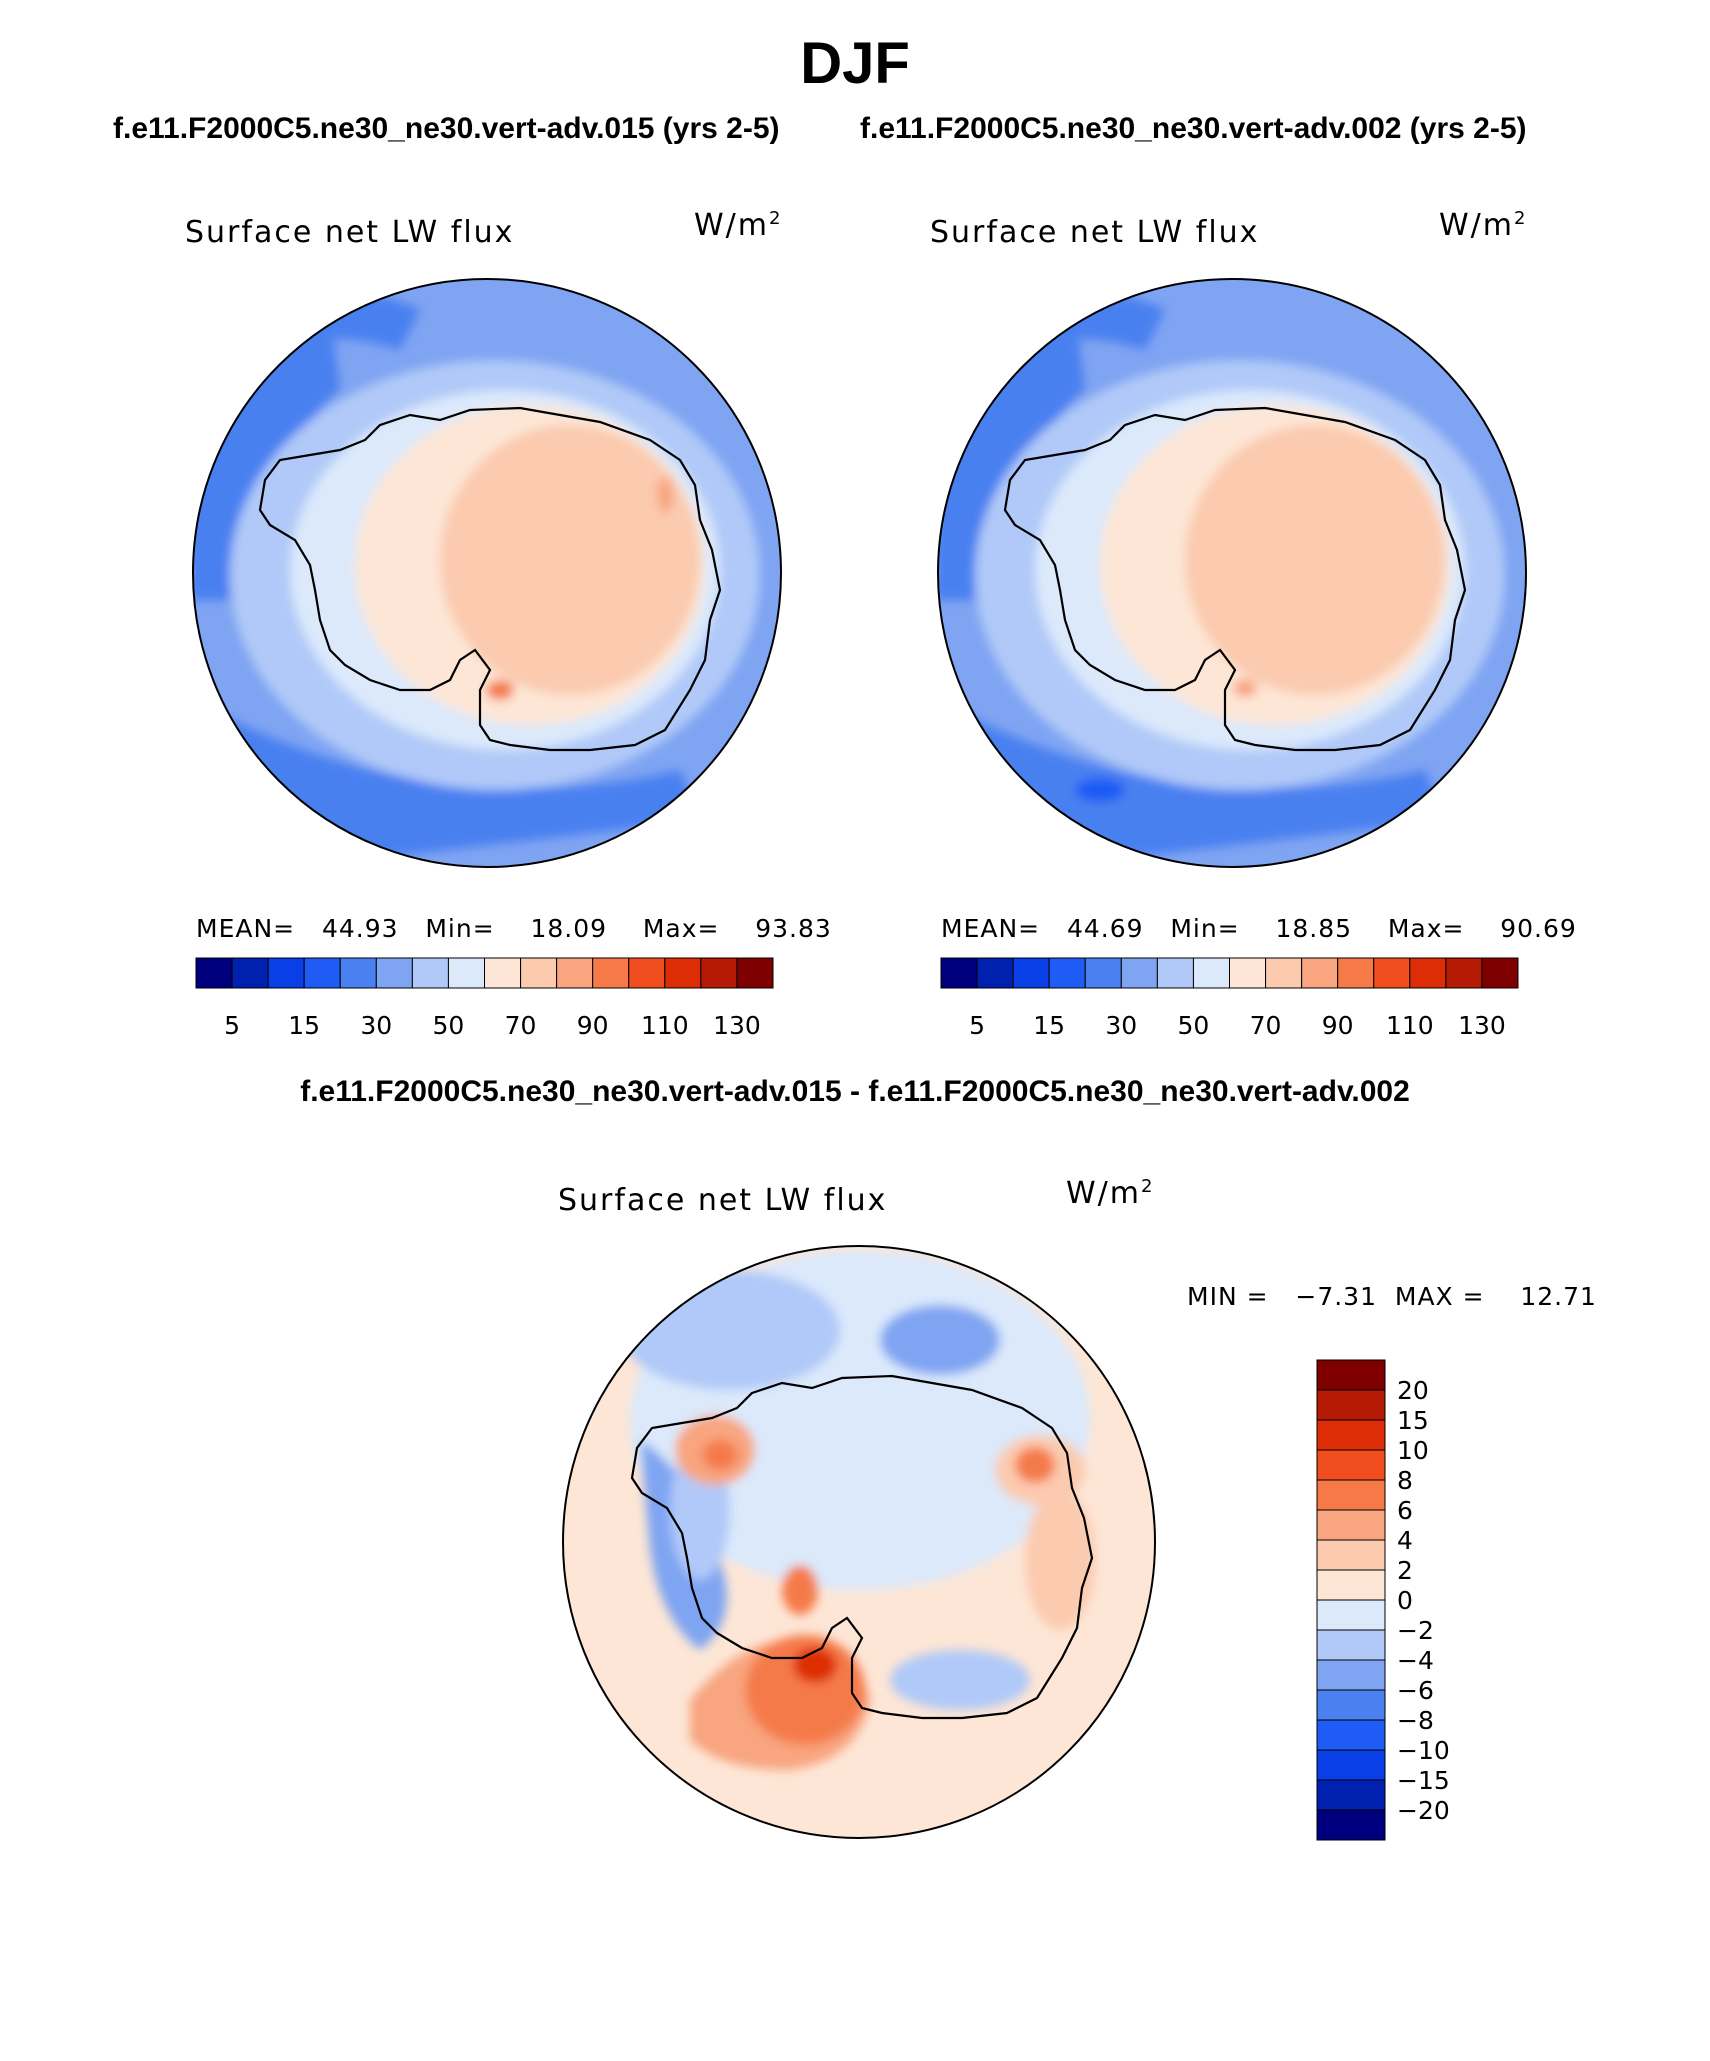 Image resolution: width=1710 pixels, height=2061 pixels. Describe the element at coordinates (1405, 1570) in the screenshot. I see `colorbar-diff-tick-label: 2` at that location.